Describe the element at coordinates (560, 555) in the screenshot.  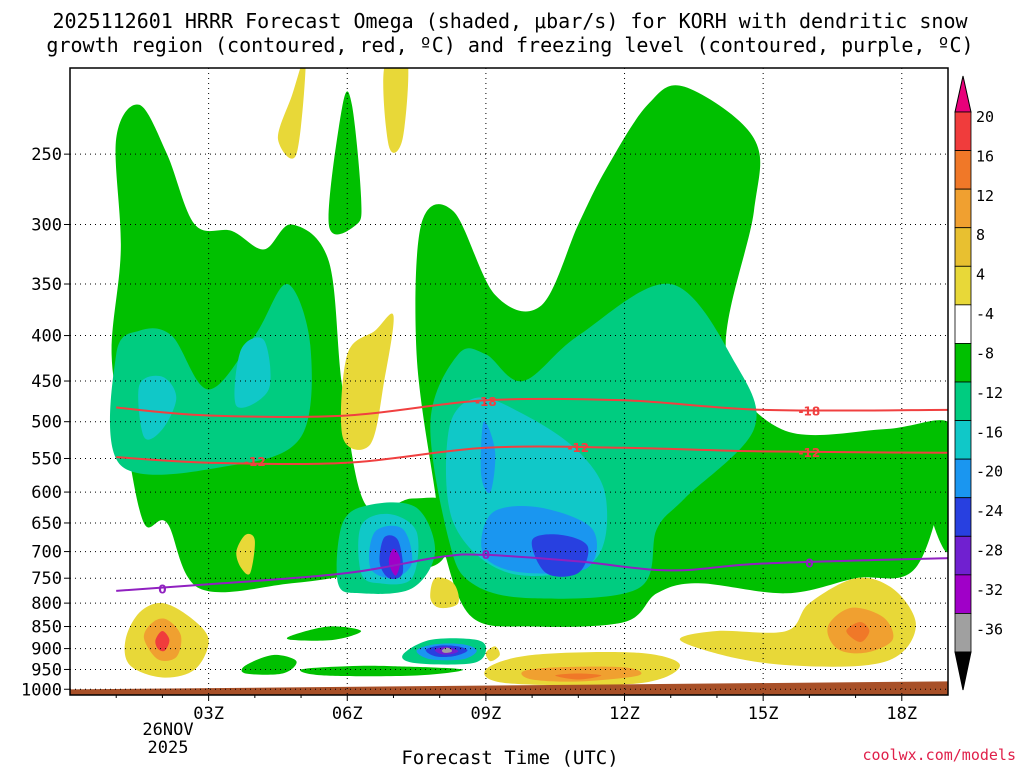
I see `omega-region-navy_e` at that location.